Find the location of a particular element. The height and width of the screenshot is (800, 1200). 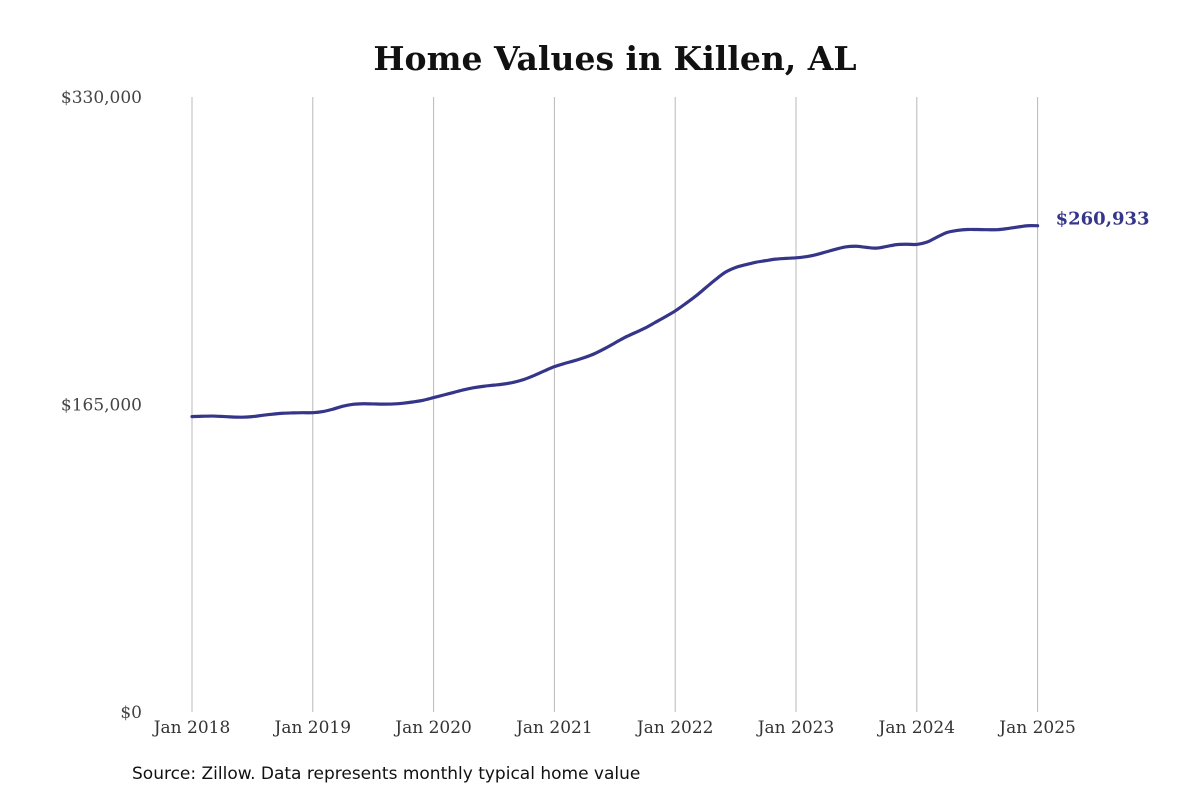

x-tick-label: Jan 2025 is located at coordinates (1036, 728).